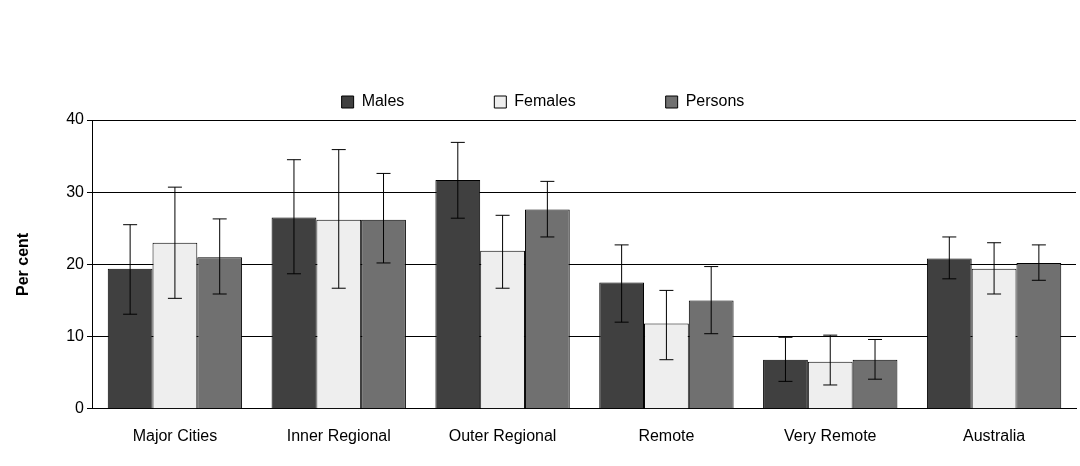 This screenshot has width=1080, height=466. I want to click on y-tick-label: 10, so click(75, 336).